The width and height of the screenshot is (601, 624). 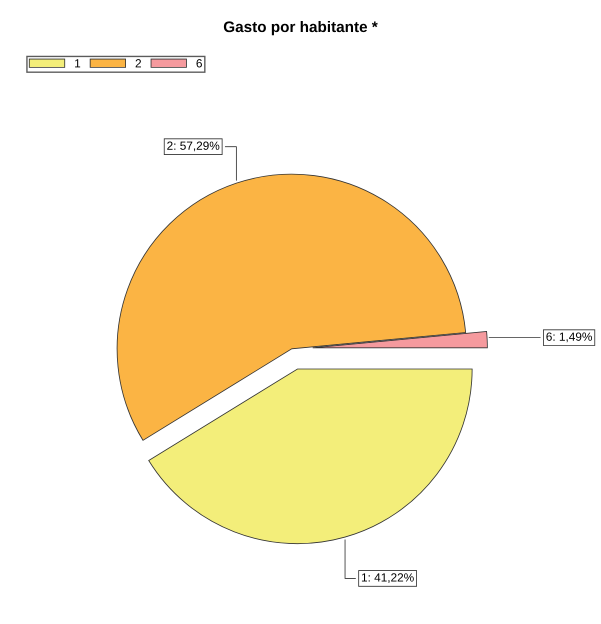 What do you see at coordinates (193, 147) in the screenshot?
I see `data-label: 2: 57,29%` at bounding box center [193, 147].